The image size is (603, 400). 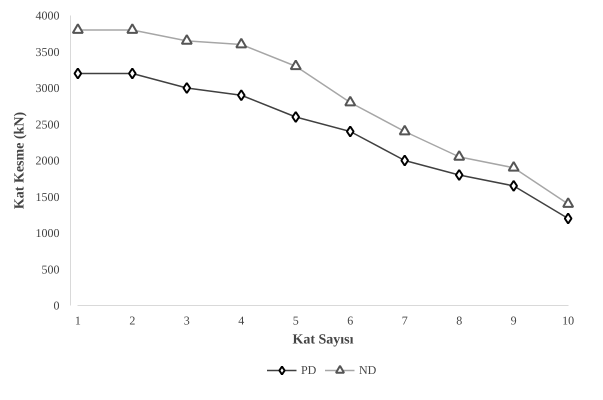 I want to click on x-tick-label: 6, so click(x=350, y=321).